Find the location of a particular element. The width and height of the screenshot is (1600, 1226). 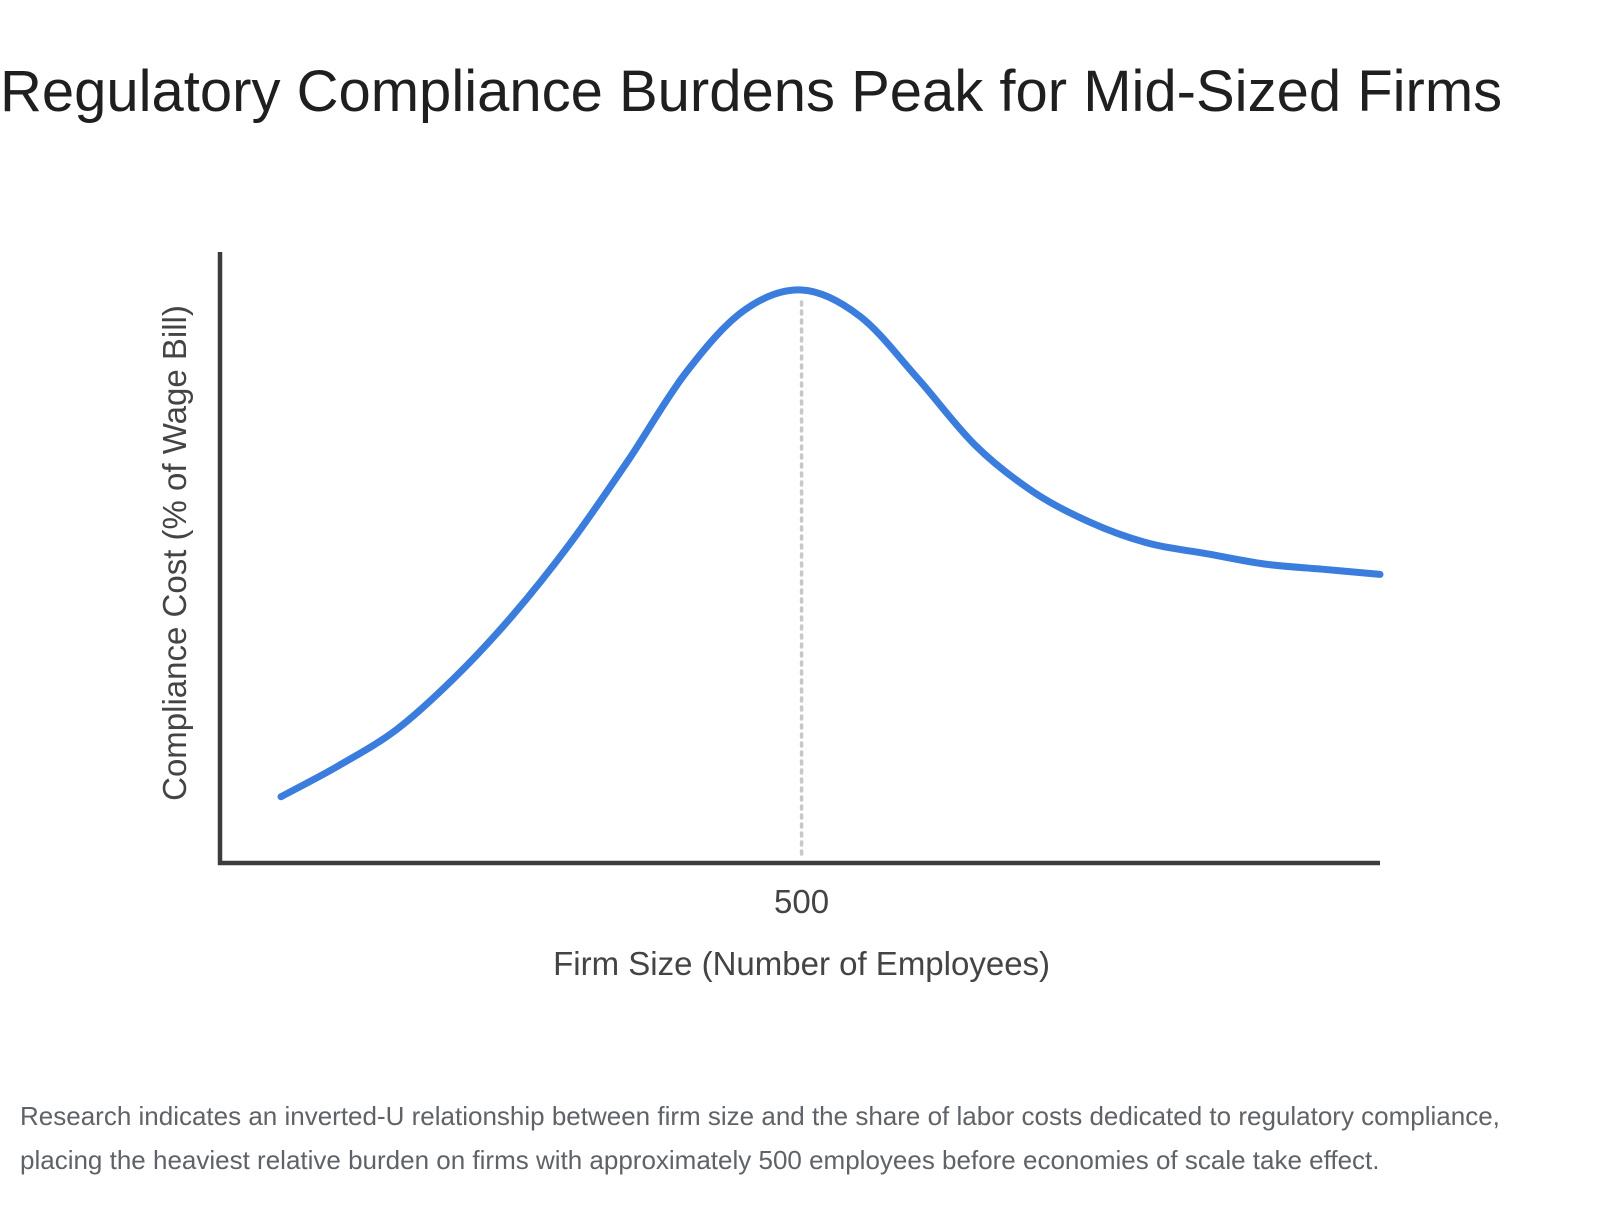

x-tick-label: 500 is located at coordinates (801, 901).